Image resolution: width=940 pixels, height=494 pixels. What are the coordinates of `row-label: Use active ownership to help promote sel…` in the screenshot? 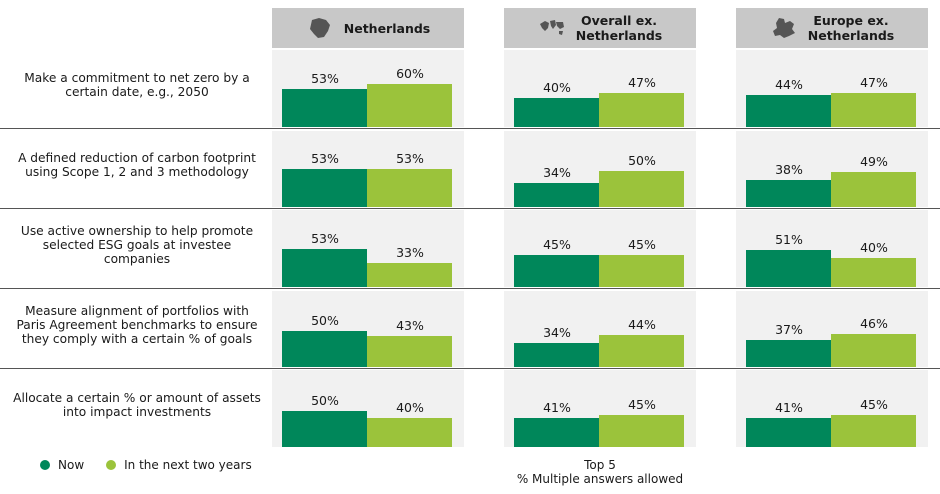 It's located at (137, 245).